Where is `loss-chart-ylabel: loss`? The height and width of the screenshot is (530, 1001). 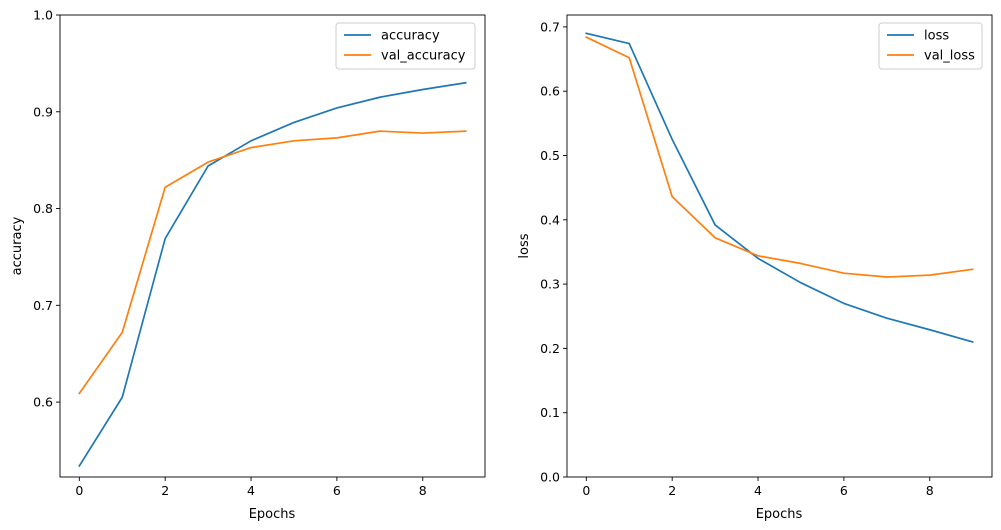 loss-chart-ylabel: loss is located at coordinates (524, 245).